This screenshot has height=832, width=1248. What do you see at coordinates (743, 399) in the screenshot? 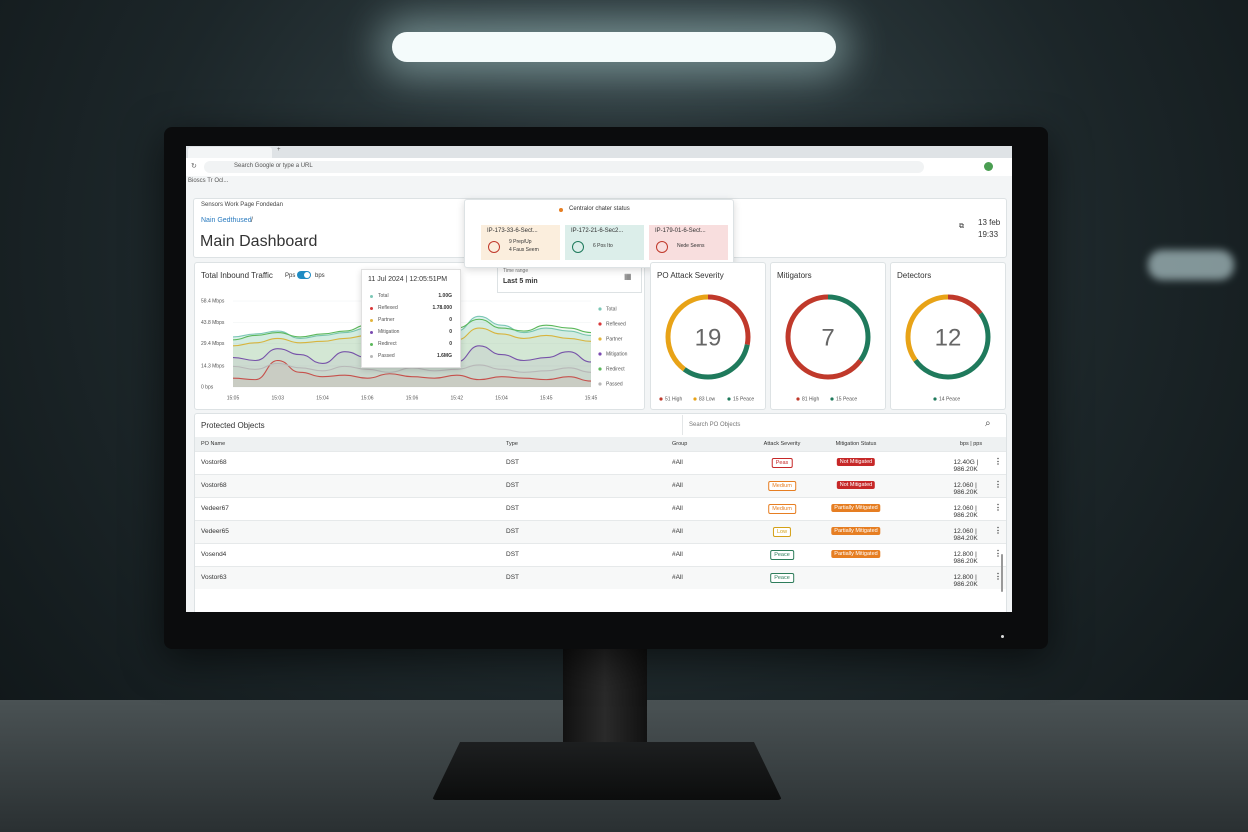
I see `legend-label: 15 Peace` at bounding box center [743, 399].